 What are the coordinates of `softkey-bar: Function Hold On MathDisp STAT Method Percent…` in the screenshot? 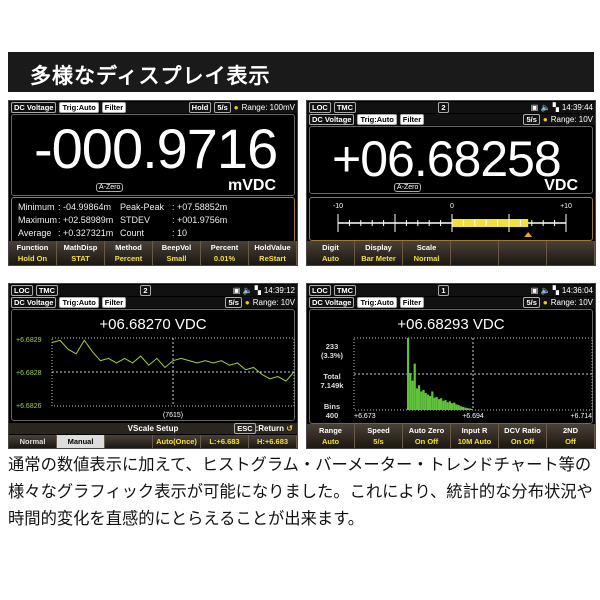 It's located at (153, 253).